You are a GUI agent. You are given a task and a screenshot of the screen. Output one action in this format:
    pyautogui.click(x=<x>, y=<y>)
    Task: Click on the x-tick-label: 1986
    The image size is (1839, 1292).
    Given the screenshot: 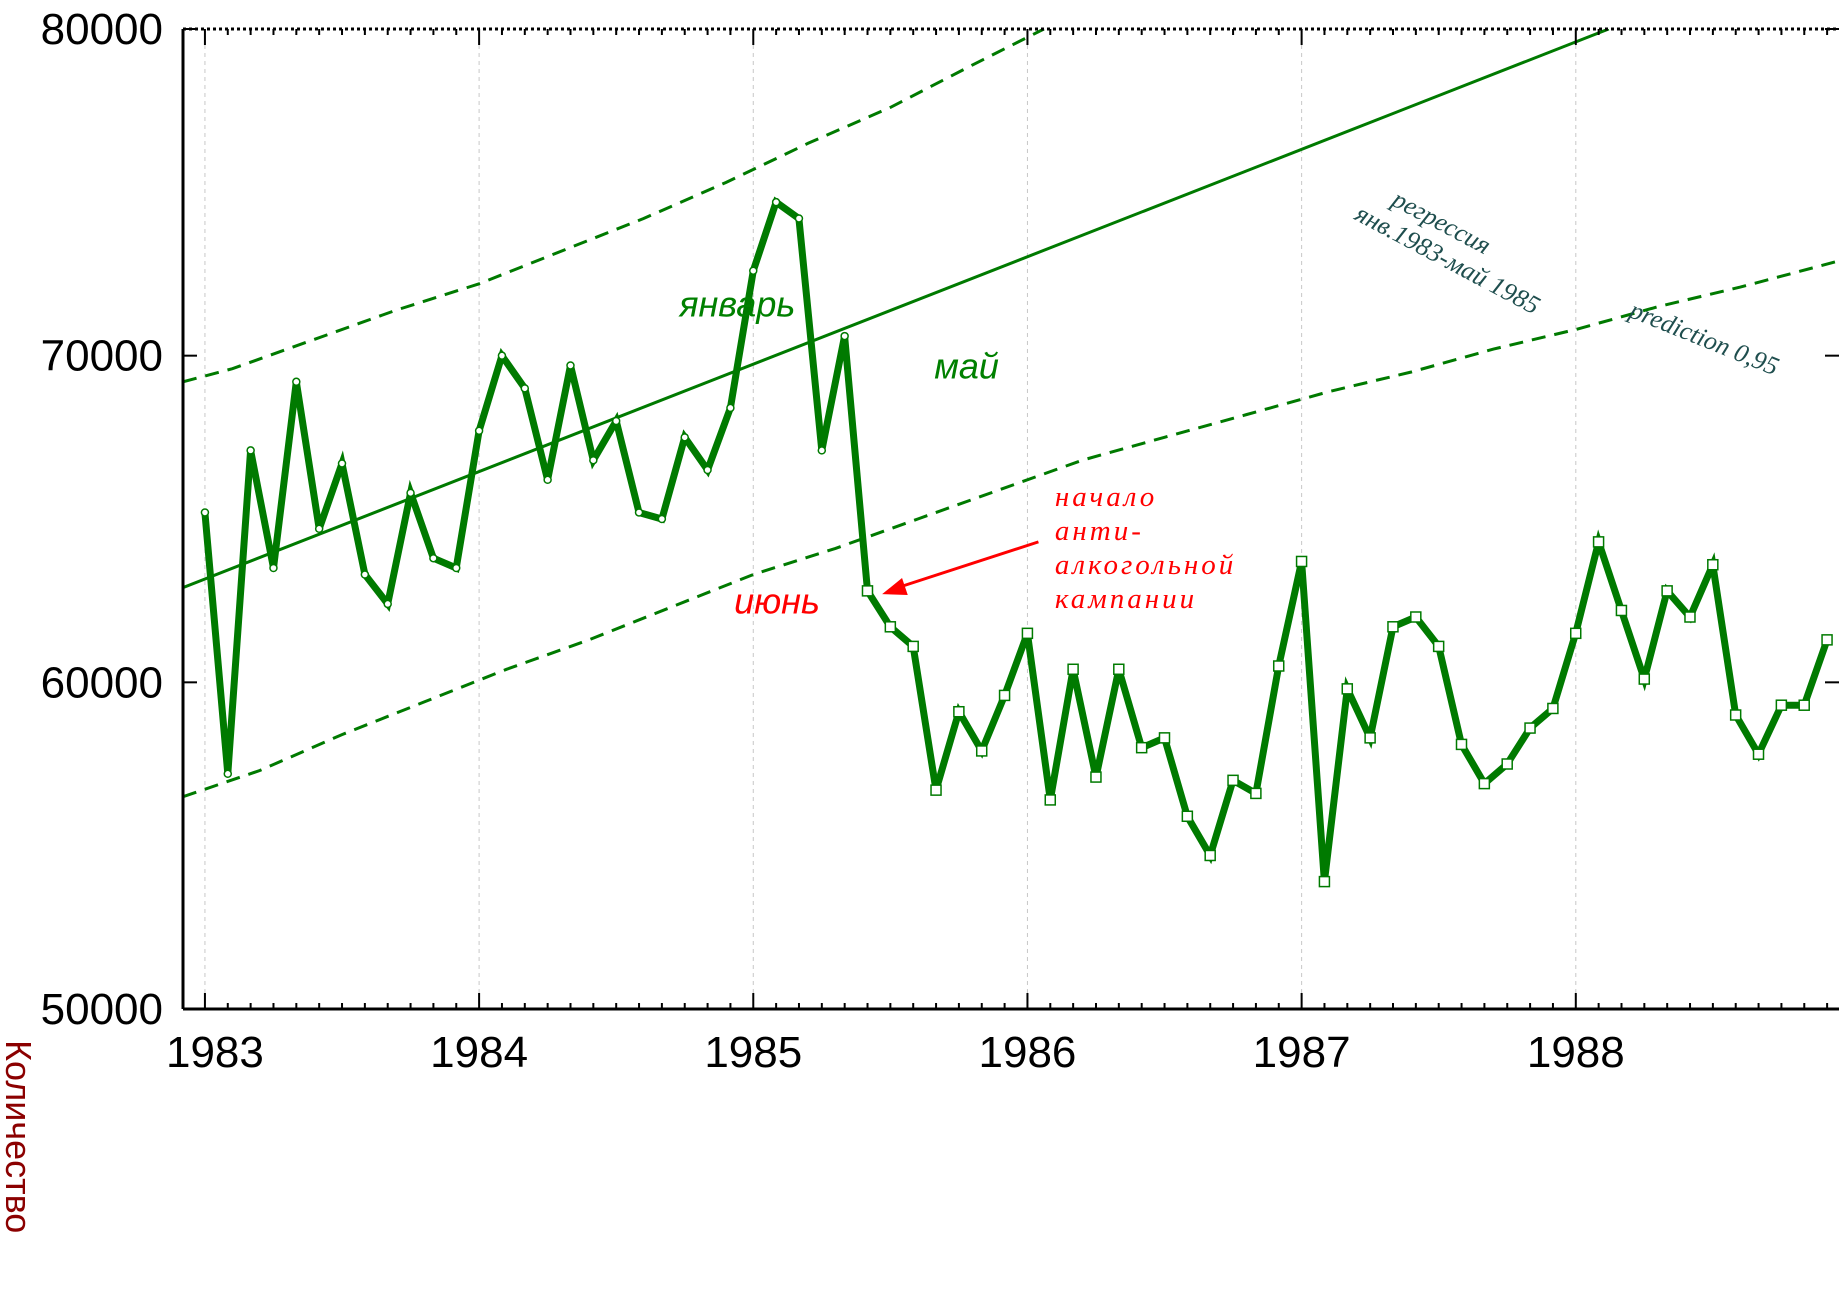 What is the action you would take?
    pyautogui.click(x=1028, y=1052)
    